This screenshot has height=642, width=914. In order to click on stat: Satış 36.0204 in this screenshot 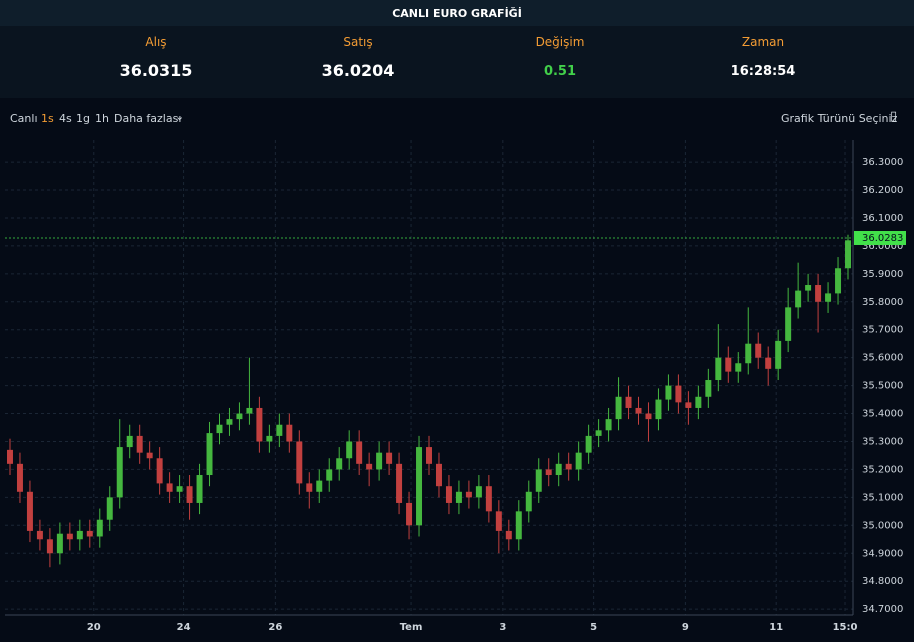, I will do `click(358, 53)`.